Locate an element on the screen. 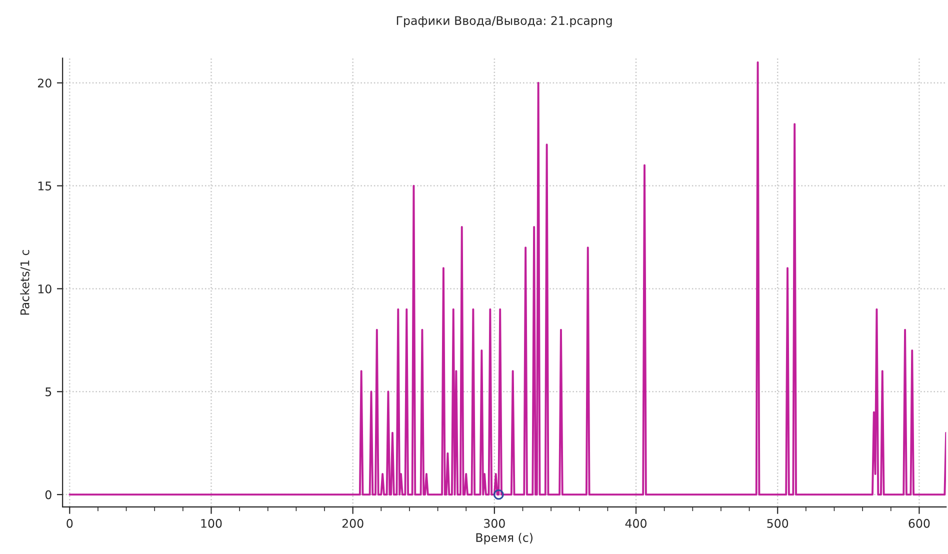  chart-title: Графики Ввода/Вывода: 21.pcapng is located at coordinates (504, 22).